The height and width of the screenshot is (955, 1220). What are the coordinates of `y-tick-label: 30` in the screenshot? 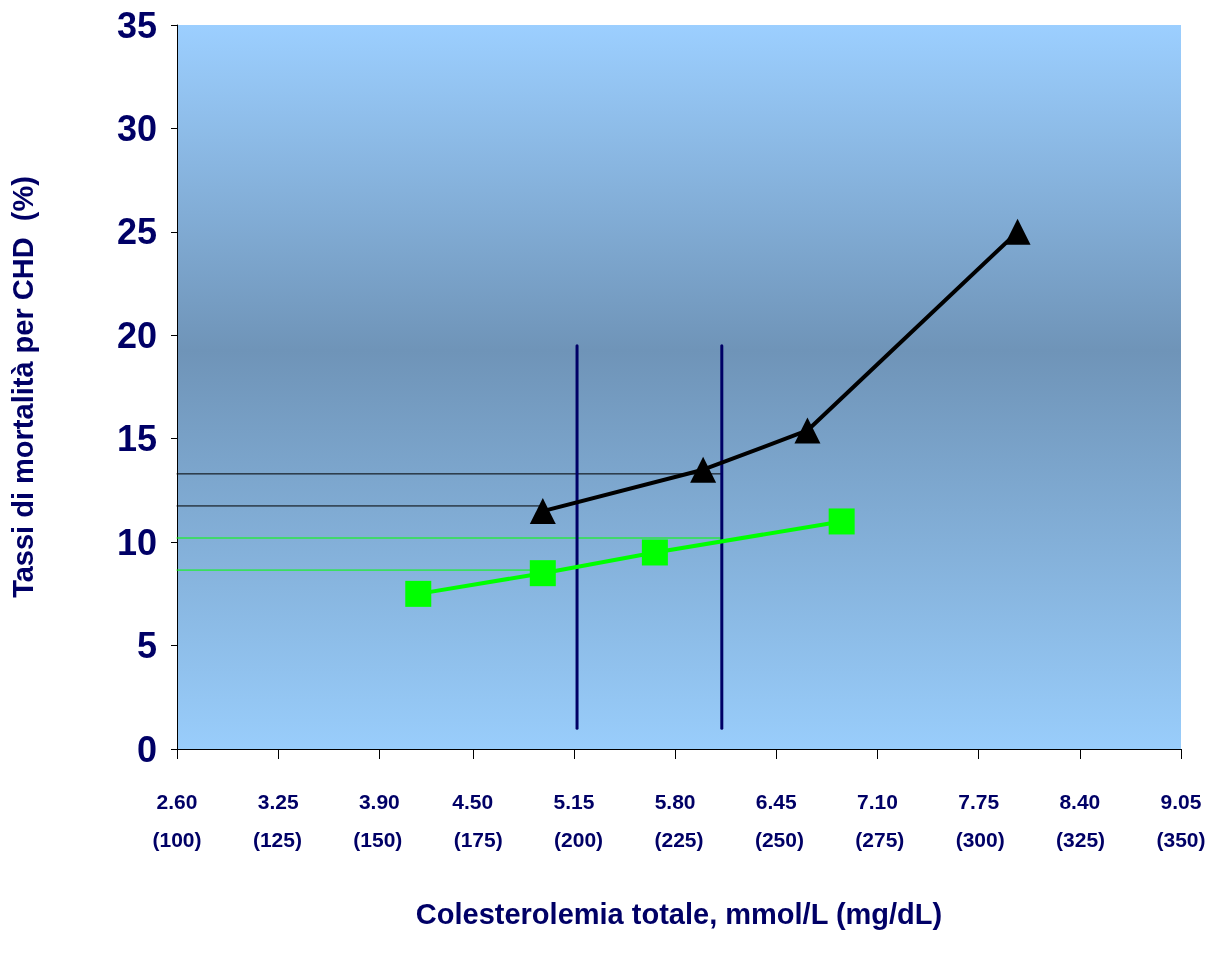 It's located at (136, 128).